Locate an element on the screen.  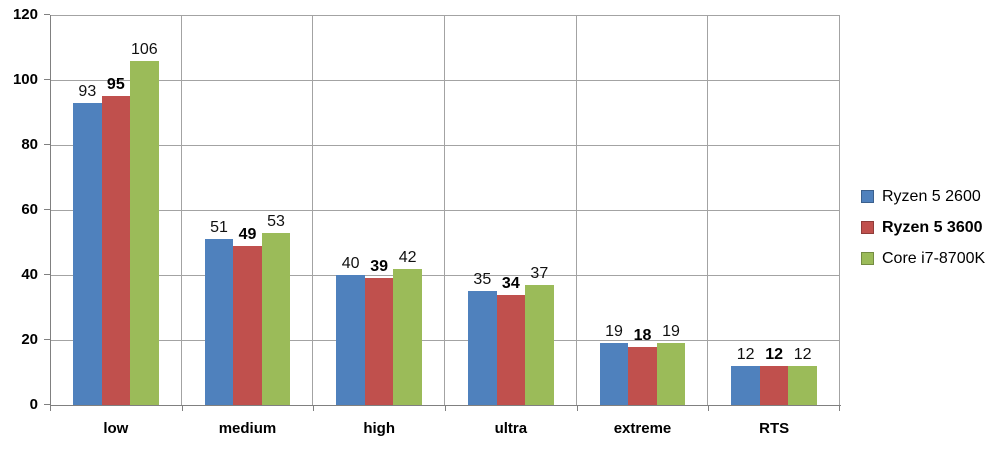
legend-label: Ryzen 5 2600 is located at coordinates (931, 196).